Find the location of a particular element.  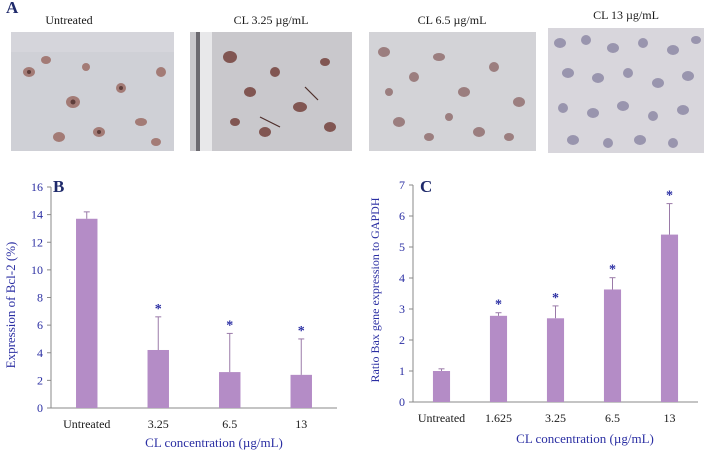

chart-b-y-axis-title: Expression of Bcl-2 (%) is located at coordinates (10, 305).